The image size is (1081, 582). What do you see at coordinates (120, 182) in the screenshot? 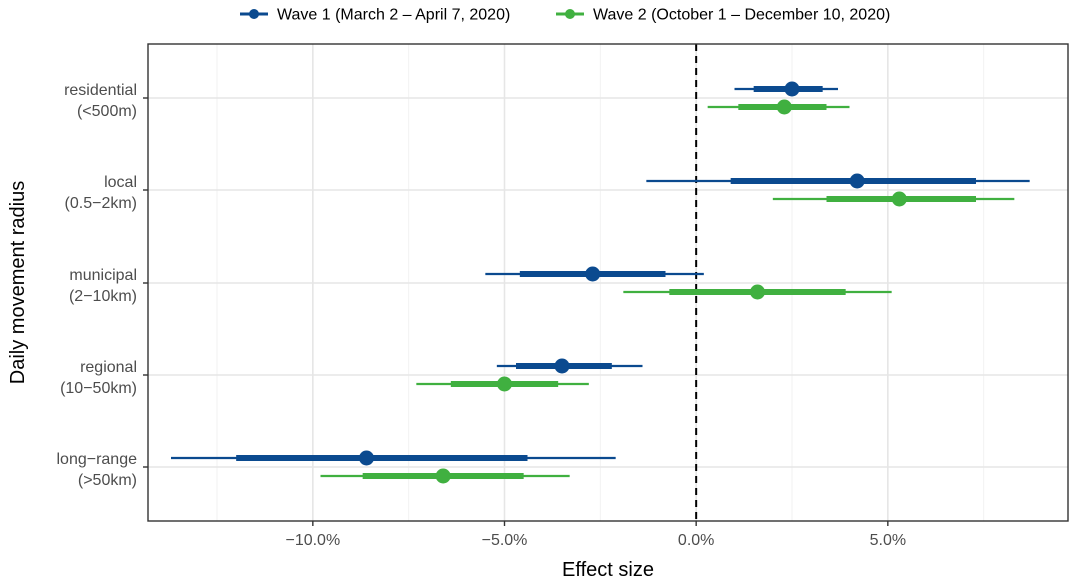
I see `y-category-label: local` at bounding box center [120, 182].